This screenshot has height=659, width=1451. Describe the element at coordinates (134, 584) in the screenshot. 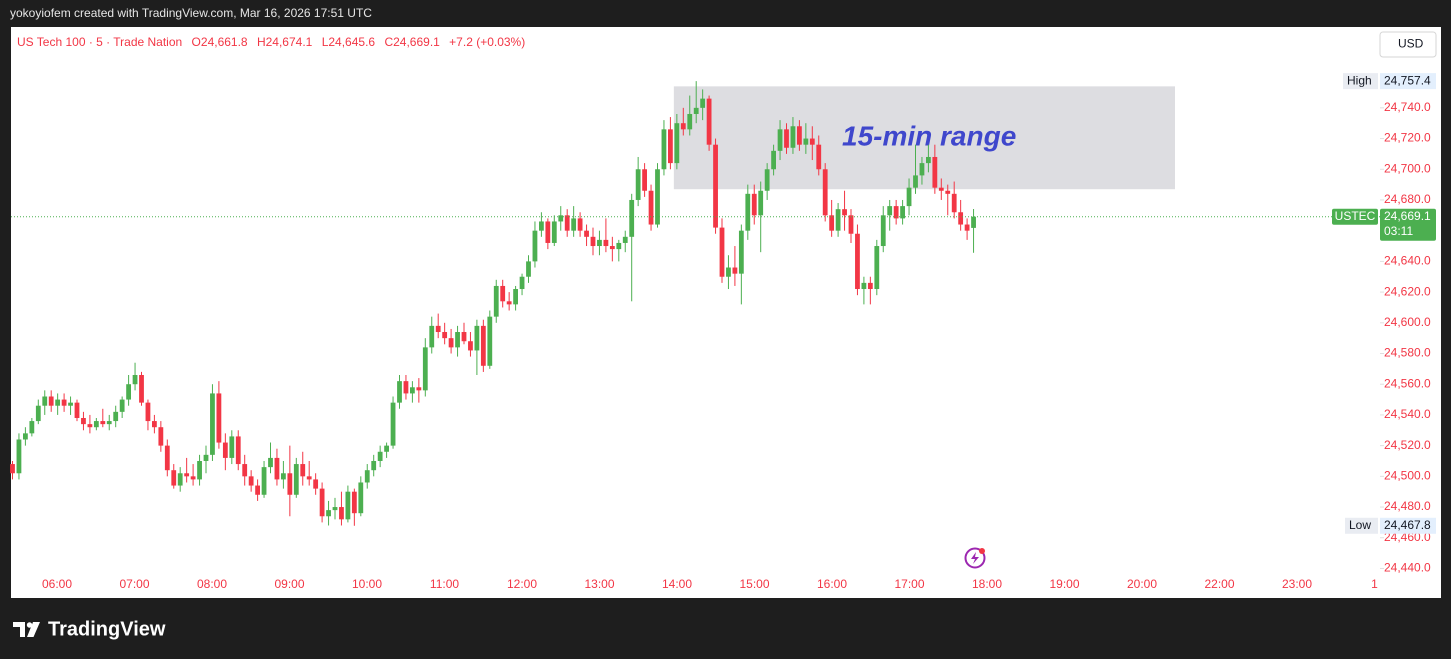

I see `x-tick-label: 07:00` at that location.